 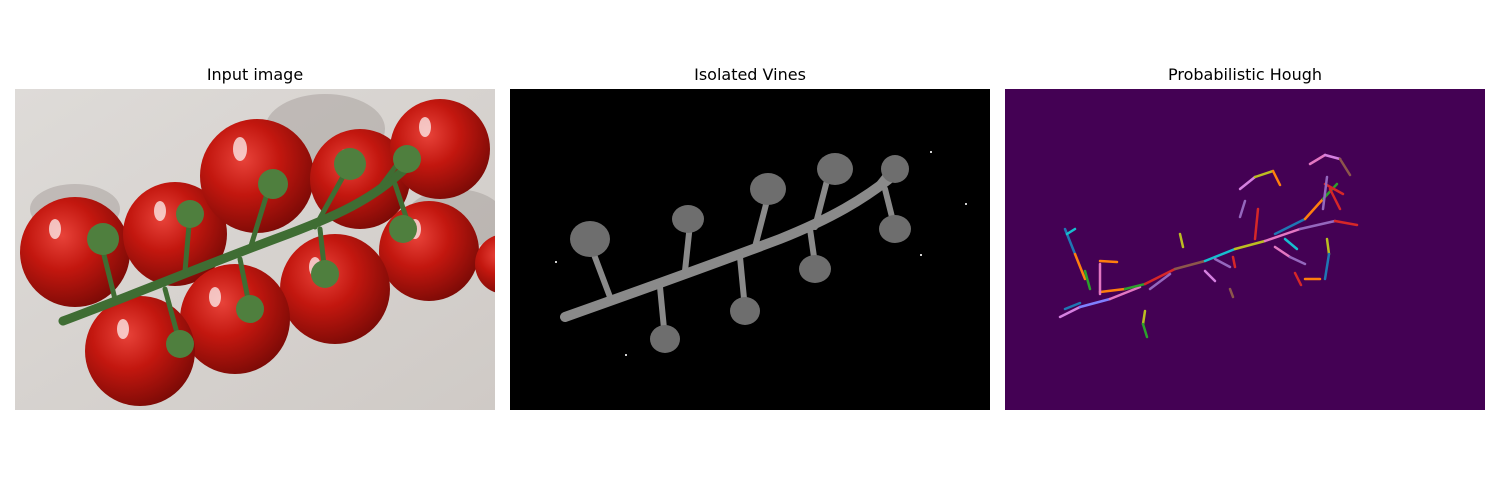 What do you see at coordinates (255, 74) in the screenshot?
I see `panel-title-input-image: Input image` at bounding box center [255, 74].